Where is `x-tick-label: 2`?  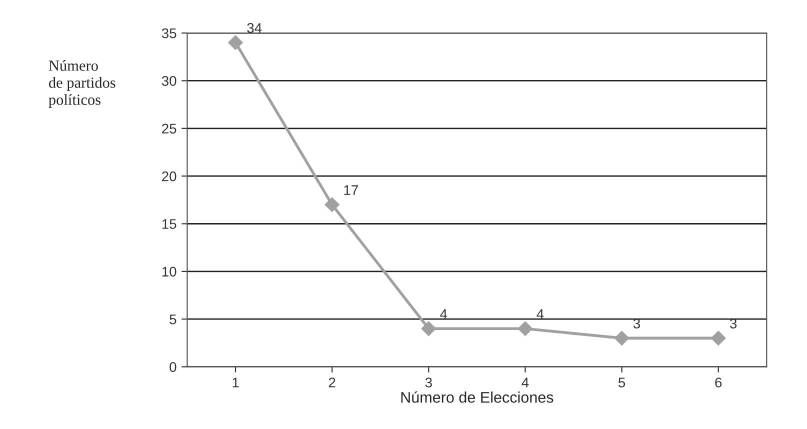
x-tick-label: 2 is located at coordinates (332, 383).